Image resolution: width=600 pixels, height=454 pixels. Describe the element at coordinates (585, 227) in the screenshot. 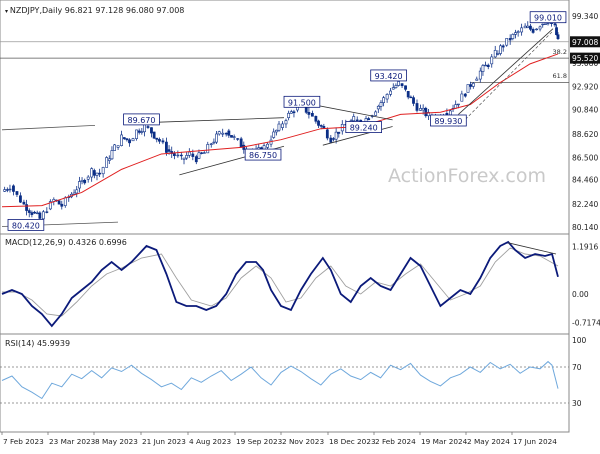

I see `price-y-tick: 80.140` at that location.